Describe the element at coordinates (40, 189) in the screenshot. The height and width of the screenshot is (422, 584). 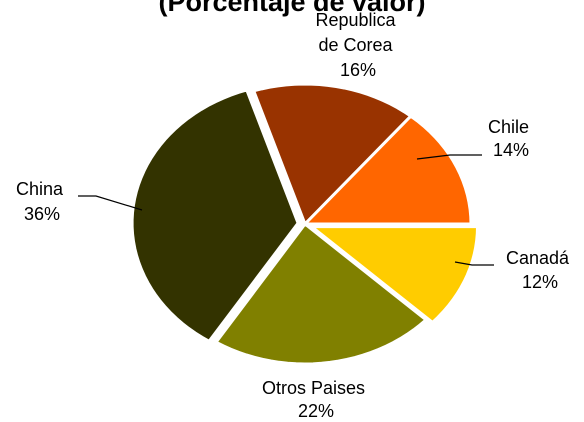
I see `label-china-name: China` at that location.